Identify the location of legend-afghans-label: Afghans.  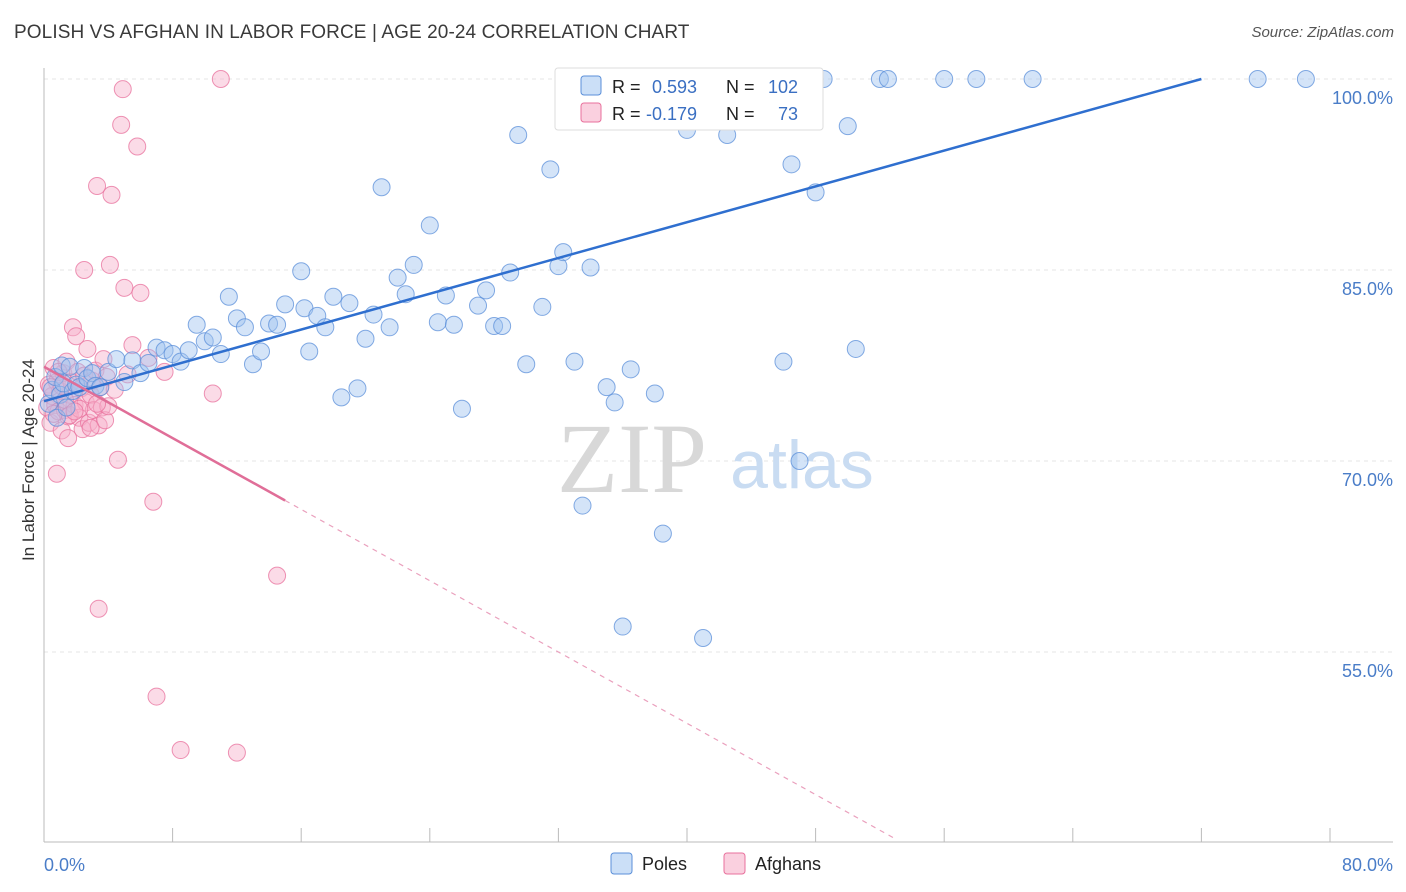
(788, 864).